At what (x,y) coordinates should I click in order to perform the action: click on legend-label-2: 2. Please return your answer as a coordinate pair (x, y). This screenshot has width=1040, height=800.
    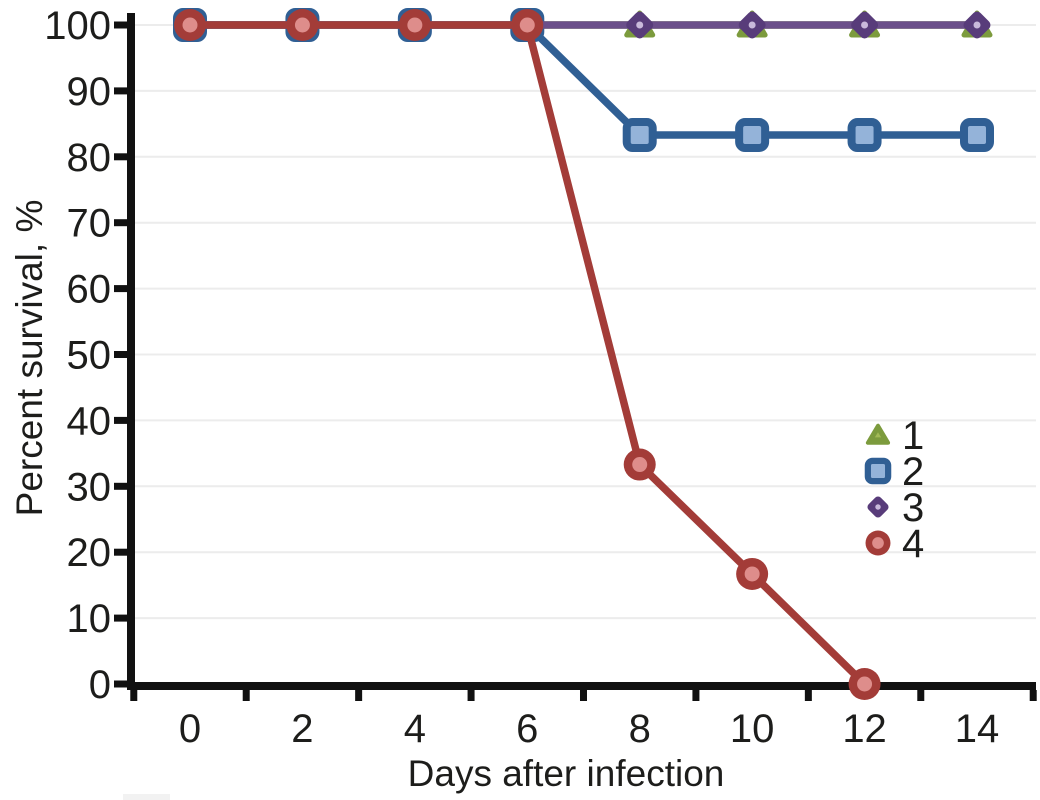
    Looking at the image, I should click on (913, 472).